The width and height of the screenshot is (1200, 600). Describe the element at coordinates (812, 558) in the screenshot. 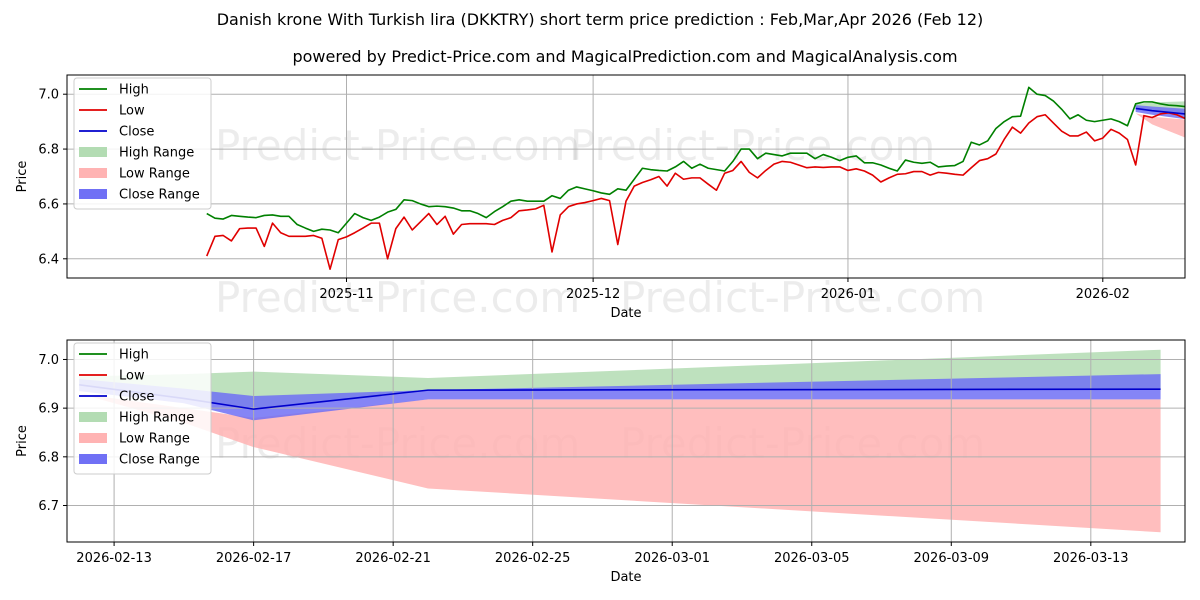

I see `x-tick-label: 2026-03-05` at that location.